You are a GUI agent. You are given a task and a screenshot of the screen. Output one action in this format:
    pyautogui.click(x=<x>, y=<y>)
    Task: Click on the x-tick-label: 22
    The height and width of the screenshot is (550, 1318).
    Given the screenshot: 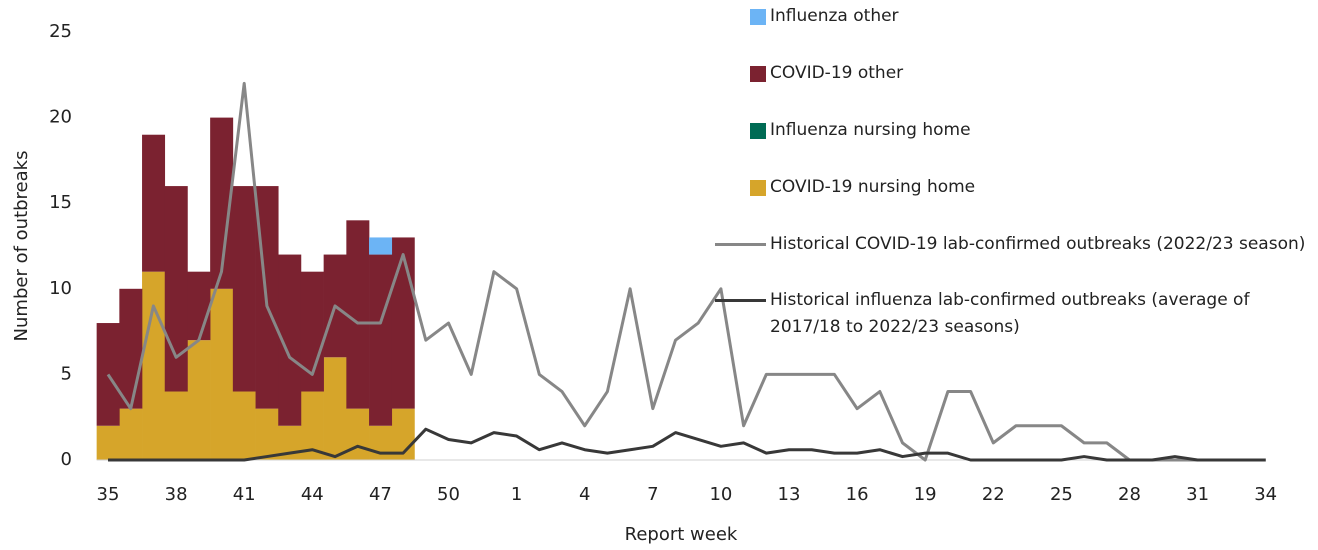 What is the action you would take?
    pyautogui.click(x=993, y=494)
    